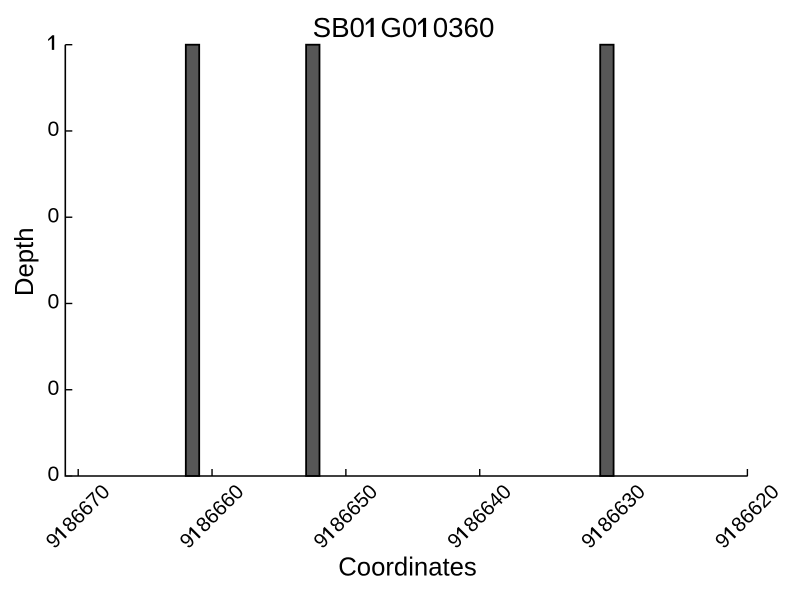 The width and height of the screenshot is (800, 600). Describe the element at coordinates (25, 262) in the screenshot. I see `svg-text: Depth` at that location.